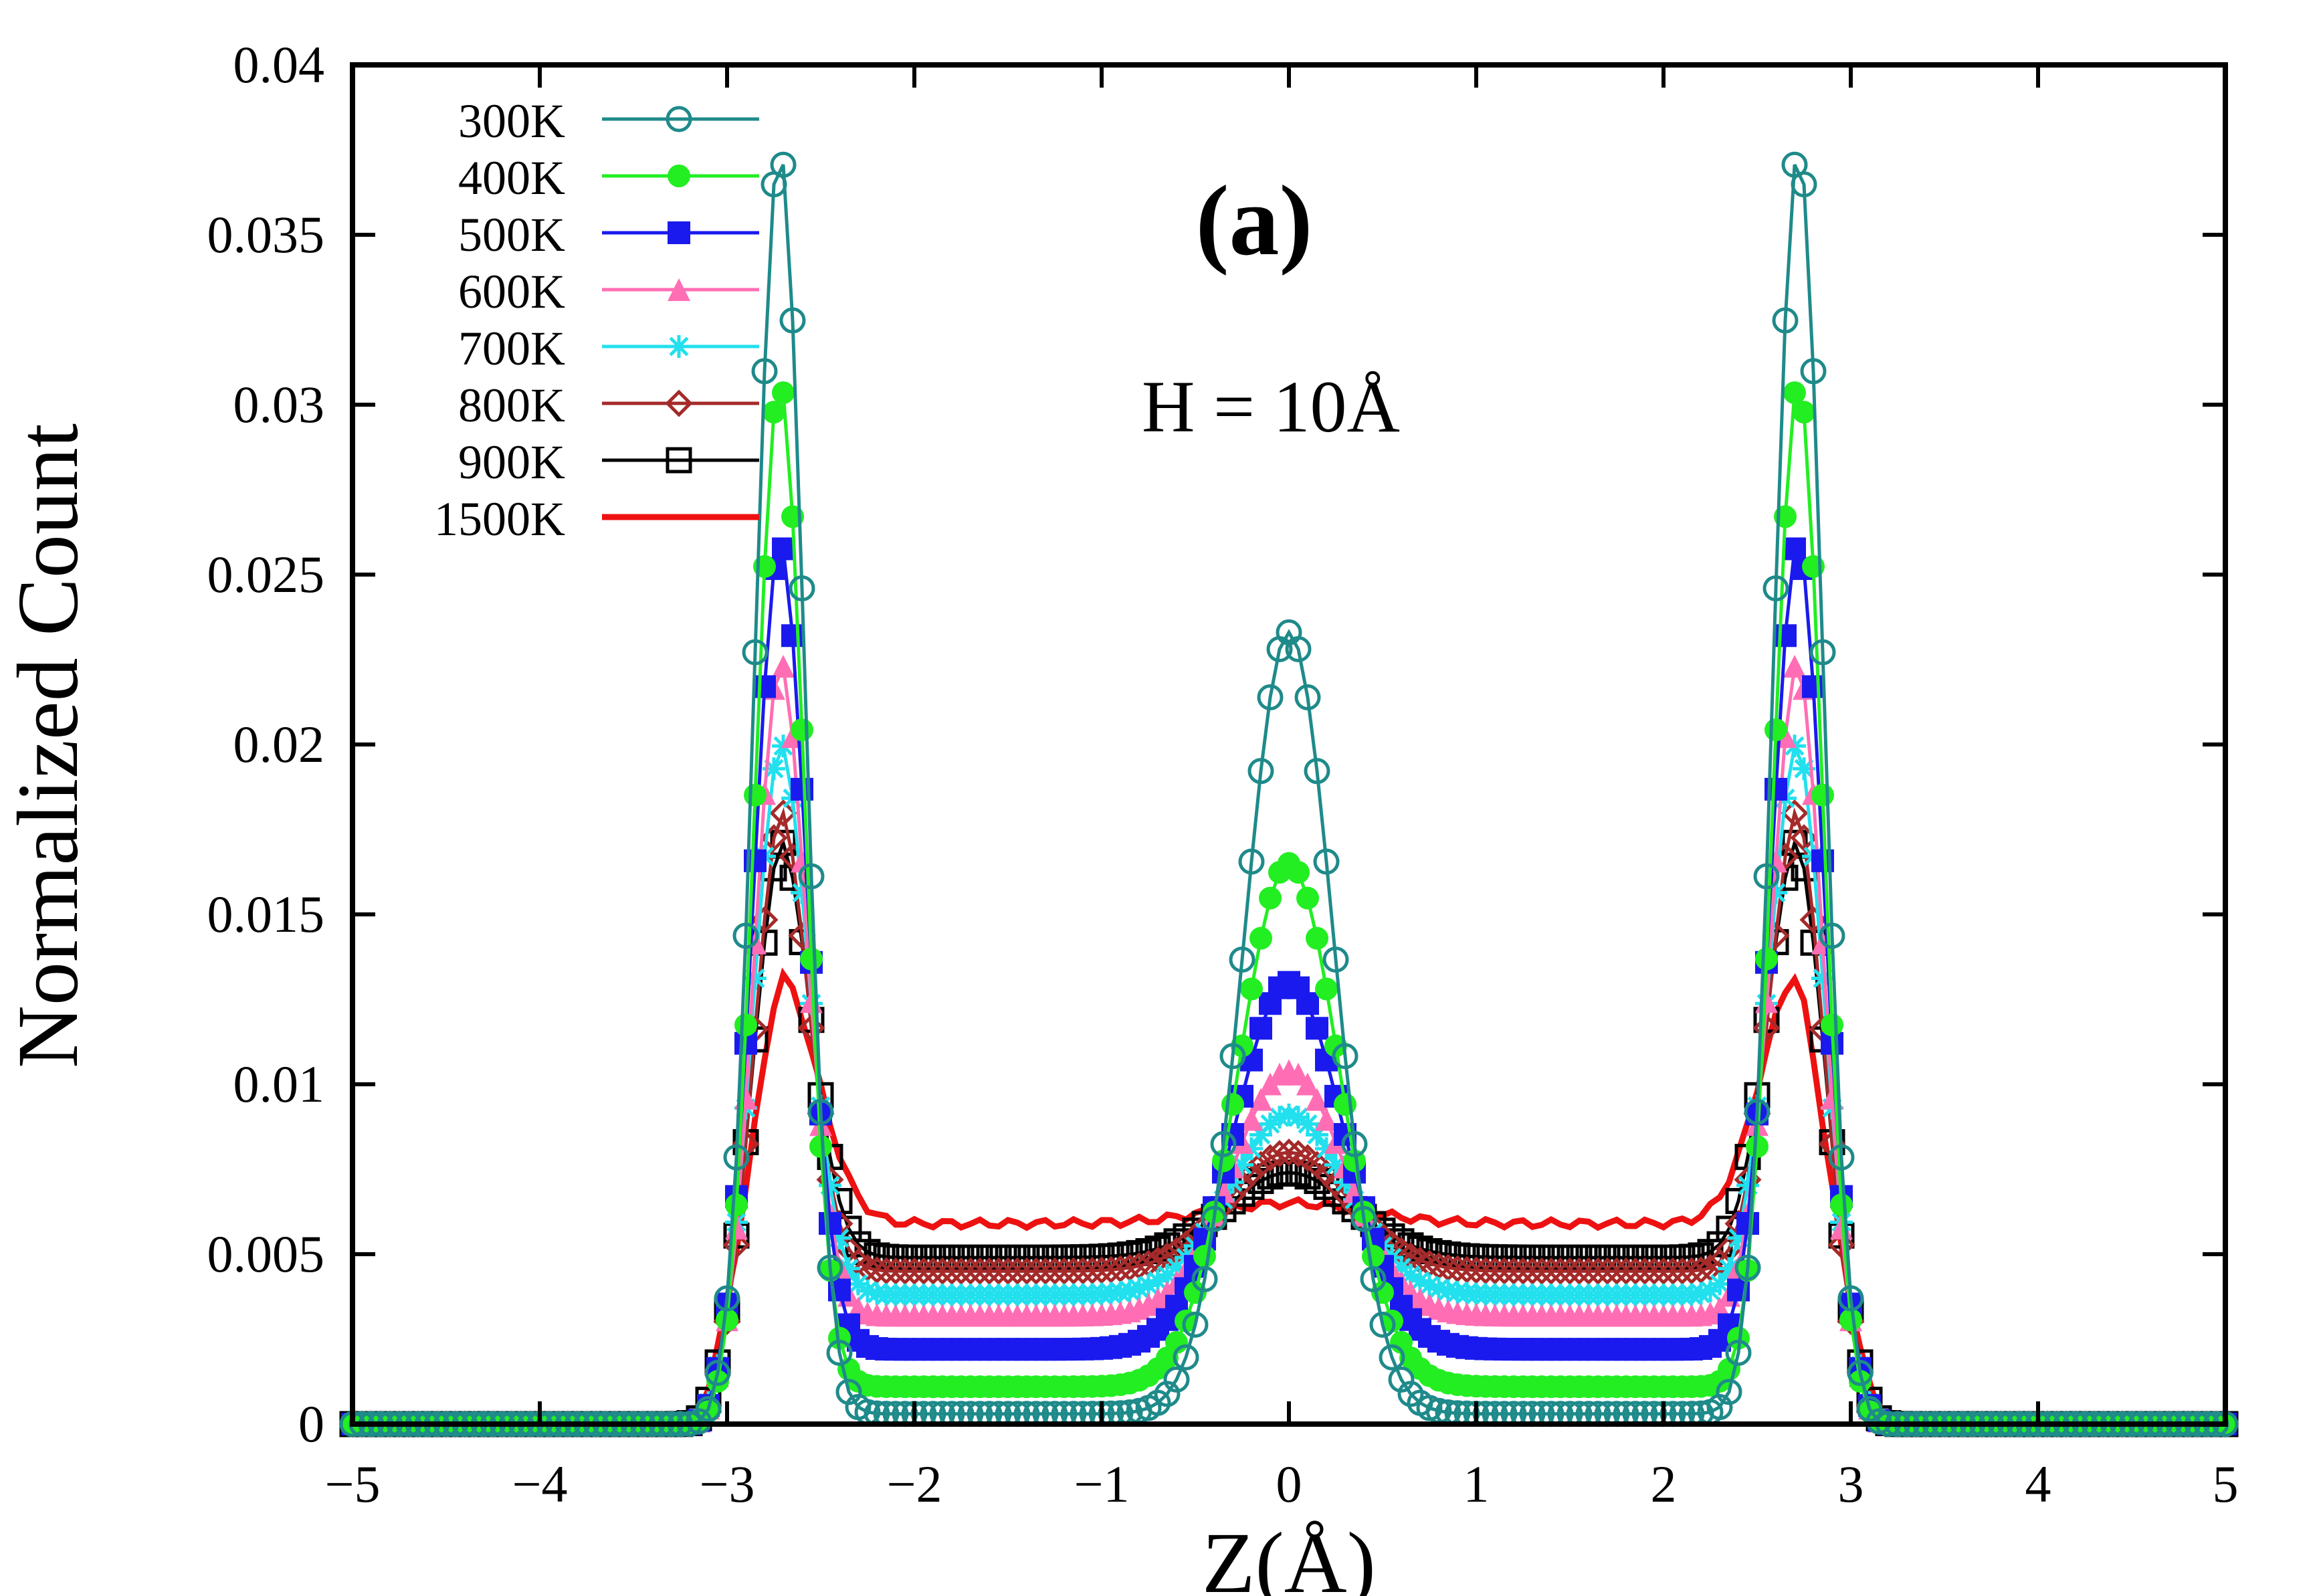 This screenshot has height=1596, width=2319. What do you see at coordinates (512, 235) in the screenshot?
I see `legend-label: 500K` at bounding box center [512, 235].